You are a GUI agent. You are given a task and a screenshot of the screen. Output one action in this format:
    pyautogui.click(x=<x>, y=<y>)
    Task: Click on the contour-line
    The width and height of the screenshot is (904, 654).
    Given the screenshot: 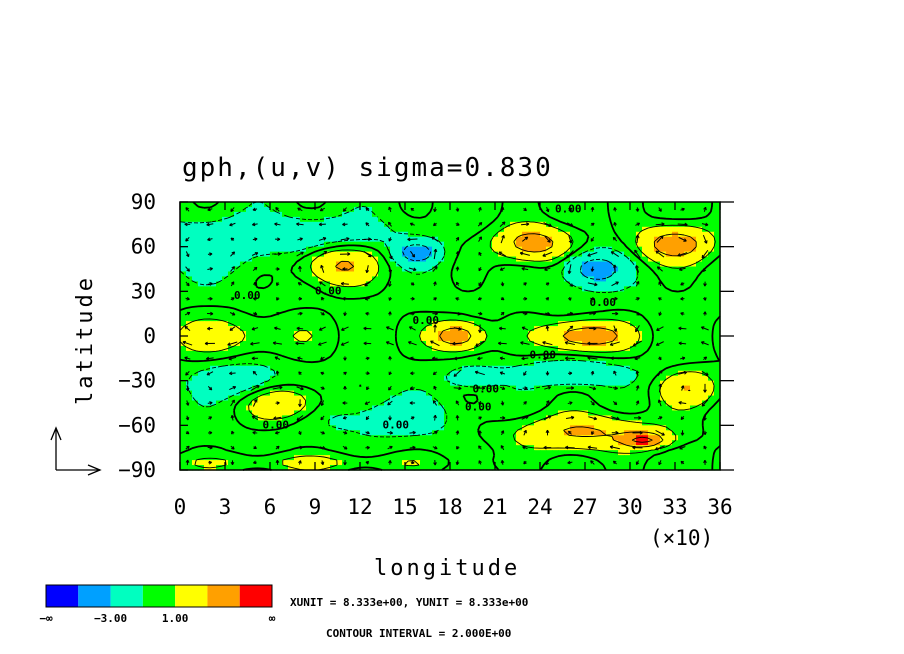 What is the action you would take?
    pyautogui.click(x=642, y=439)
    